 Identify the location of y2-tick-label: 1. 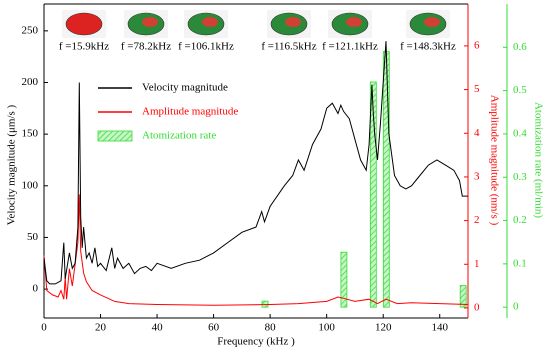
(477, 264).